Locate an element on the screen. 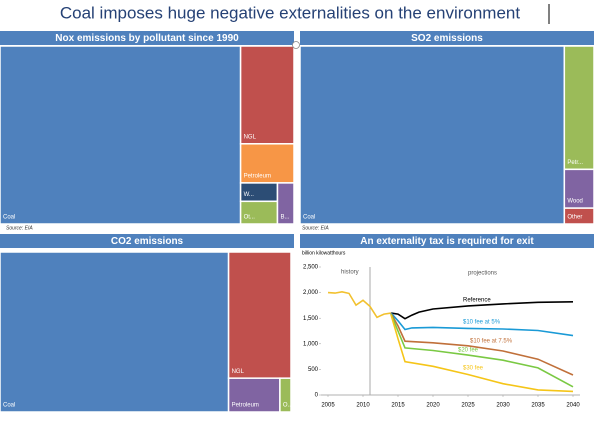 This screenshot has height=421, width=596. y-tick-label: 2,000 is located at coordinates (311, 293).